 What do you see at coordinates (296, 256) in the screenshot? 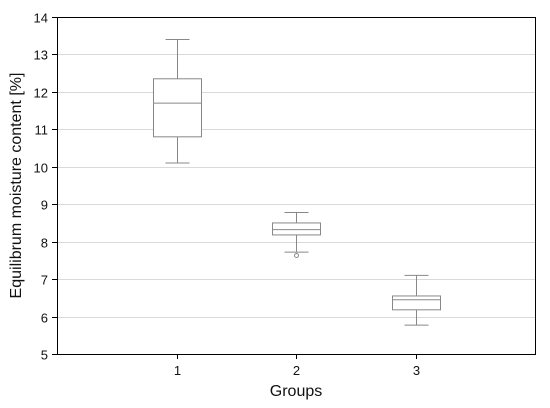
I see `outlier-point` at bounding box center [296, 256].